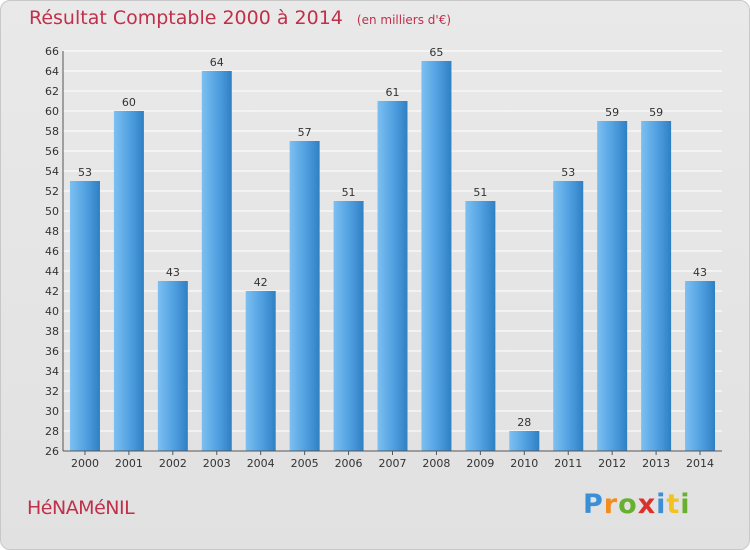 This screenshot has height=550, width=750. Describe the element at coordinates (52, 251) in the screenshot. I see `y-tick-label: 46` at that location.